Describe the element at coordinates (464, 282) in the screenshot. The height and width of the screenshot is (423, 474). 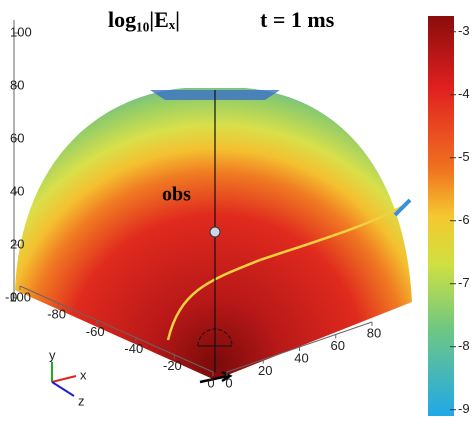
I see `colorbar-tick-label: -7` at that location.